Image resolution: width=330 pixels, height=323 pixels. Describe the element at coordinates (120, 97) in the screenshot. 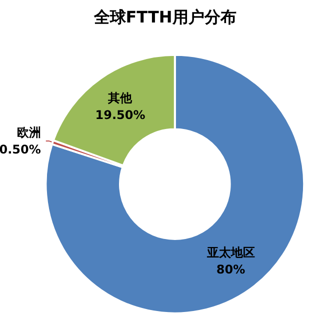

I see `slice-label: 其他` at that location.